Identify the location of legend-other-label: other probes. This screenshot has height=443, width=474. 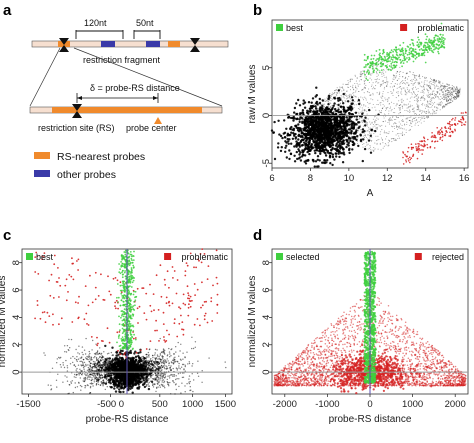
(86, 175).